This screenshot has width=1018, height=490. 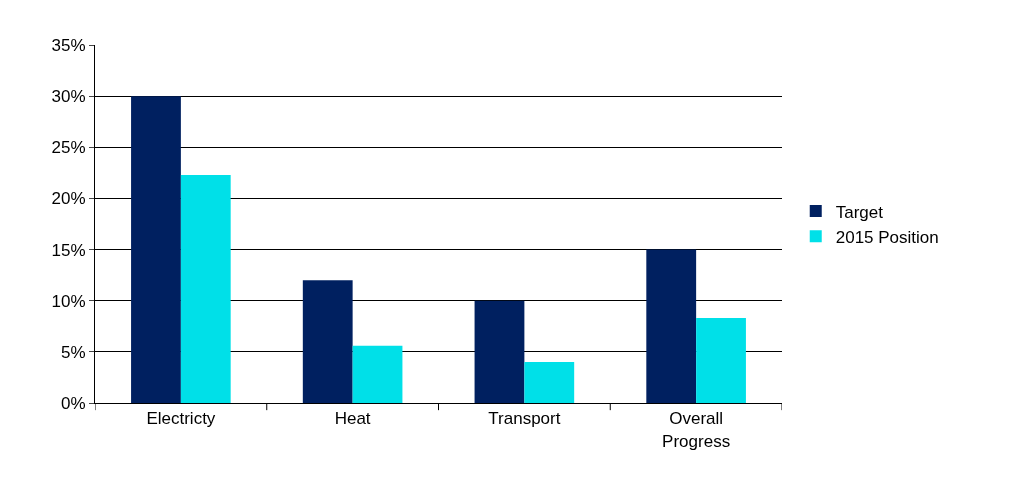 I want to click on y-tick-label: 30%, so click(x=68, y=97).